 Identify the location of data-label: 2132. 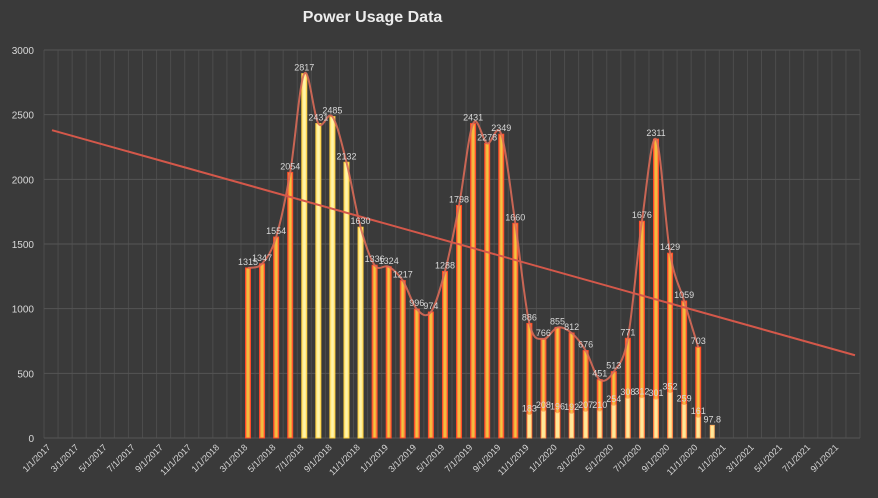
(346, 156).